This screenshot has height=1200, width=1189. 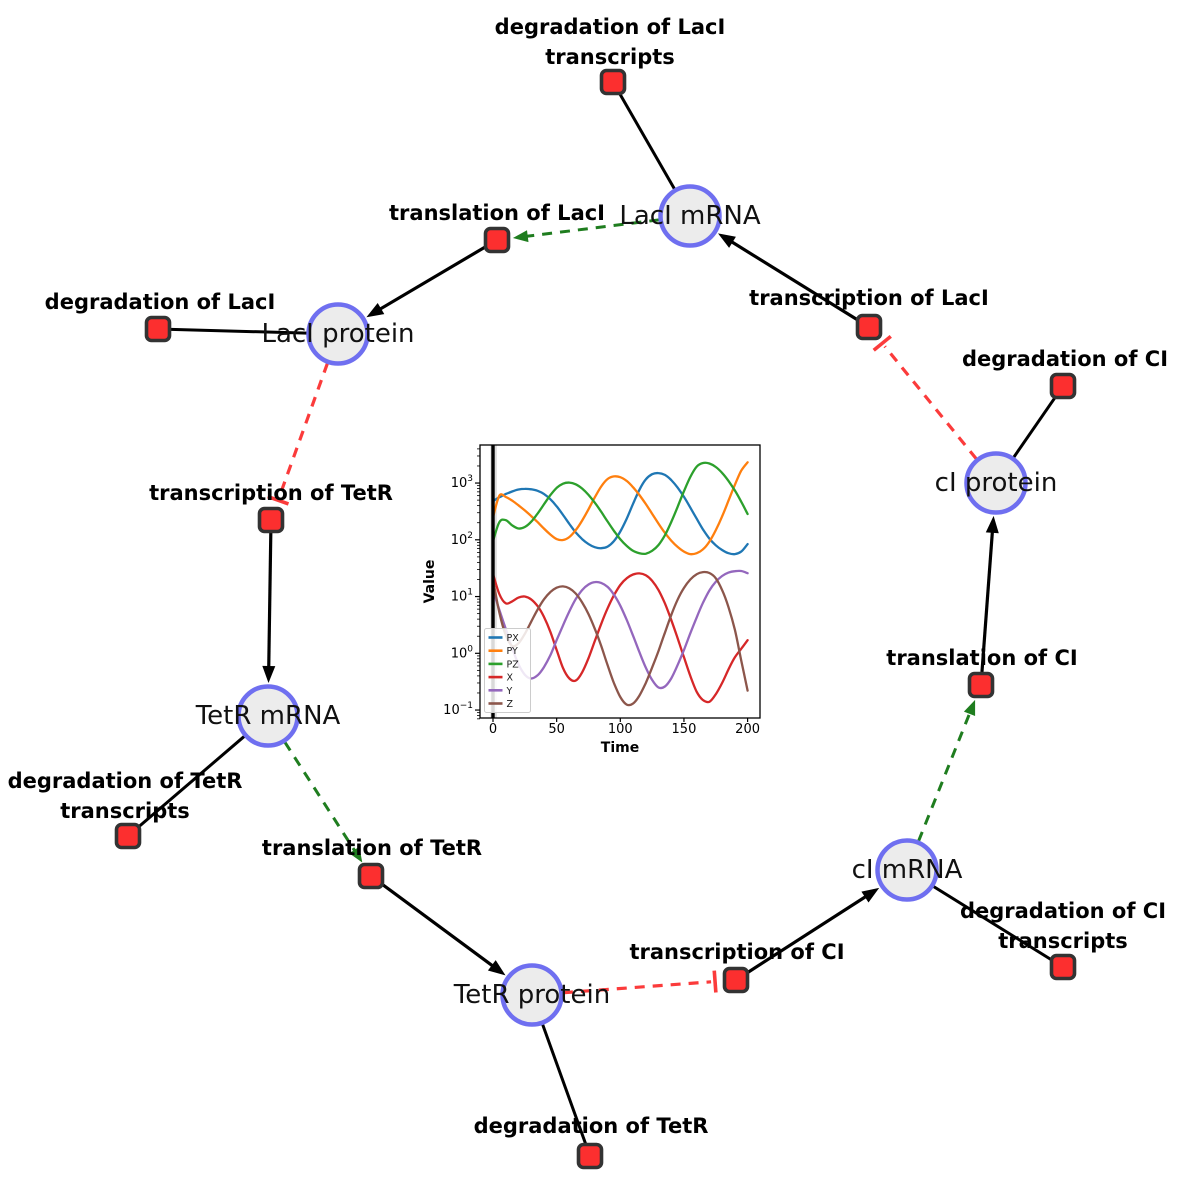 What do you see at coordinates (128, 836) in the screenshot?
I see `reaction-node-deg_tetR_tr` at bounding box center [128, 836].